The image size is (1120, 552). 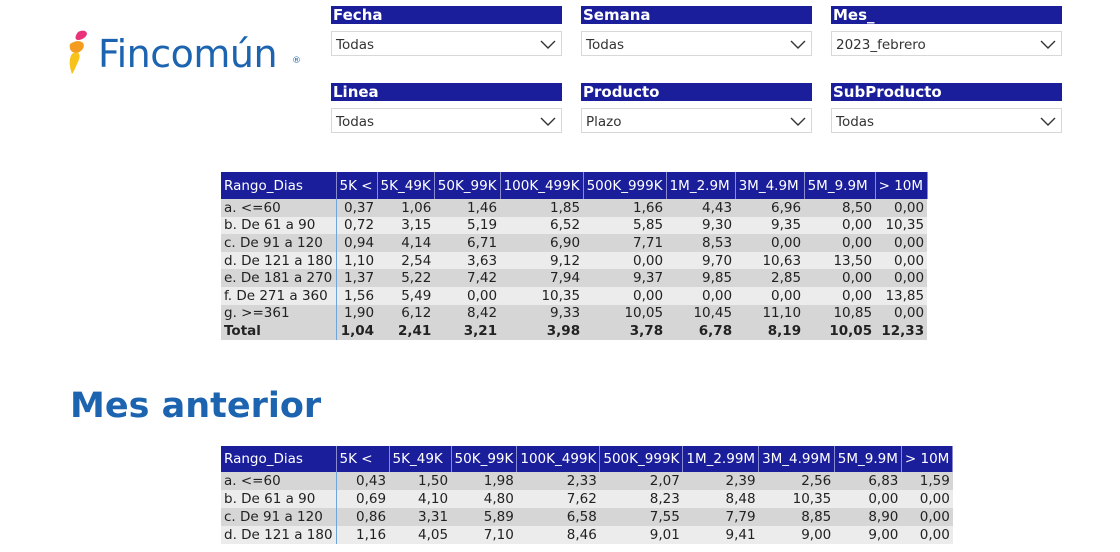 I want to click on slicer-title: Fecha, so click(x=446, y=15).